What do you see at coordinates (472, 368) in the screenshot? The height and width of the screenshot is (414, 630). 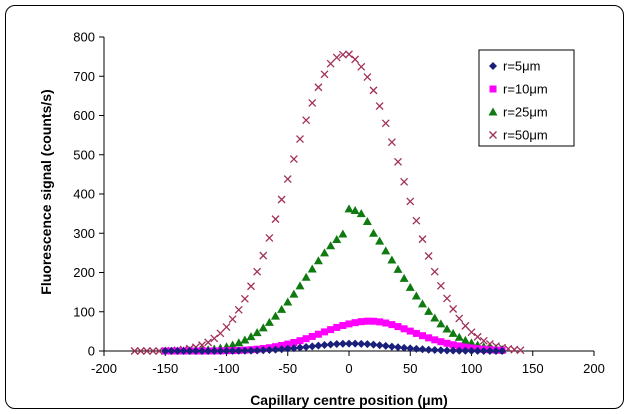 I see `x-tick-label: 100` at bounding box center [472, 368].